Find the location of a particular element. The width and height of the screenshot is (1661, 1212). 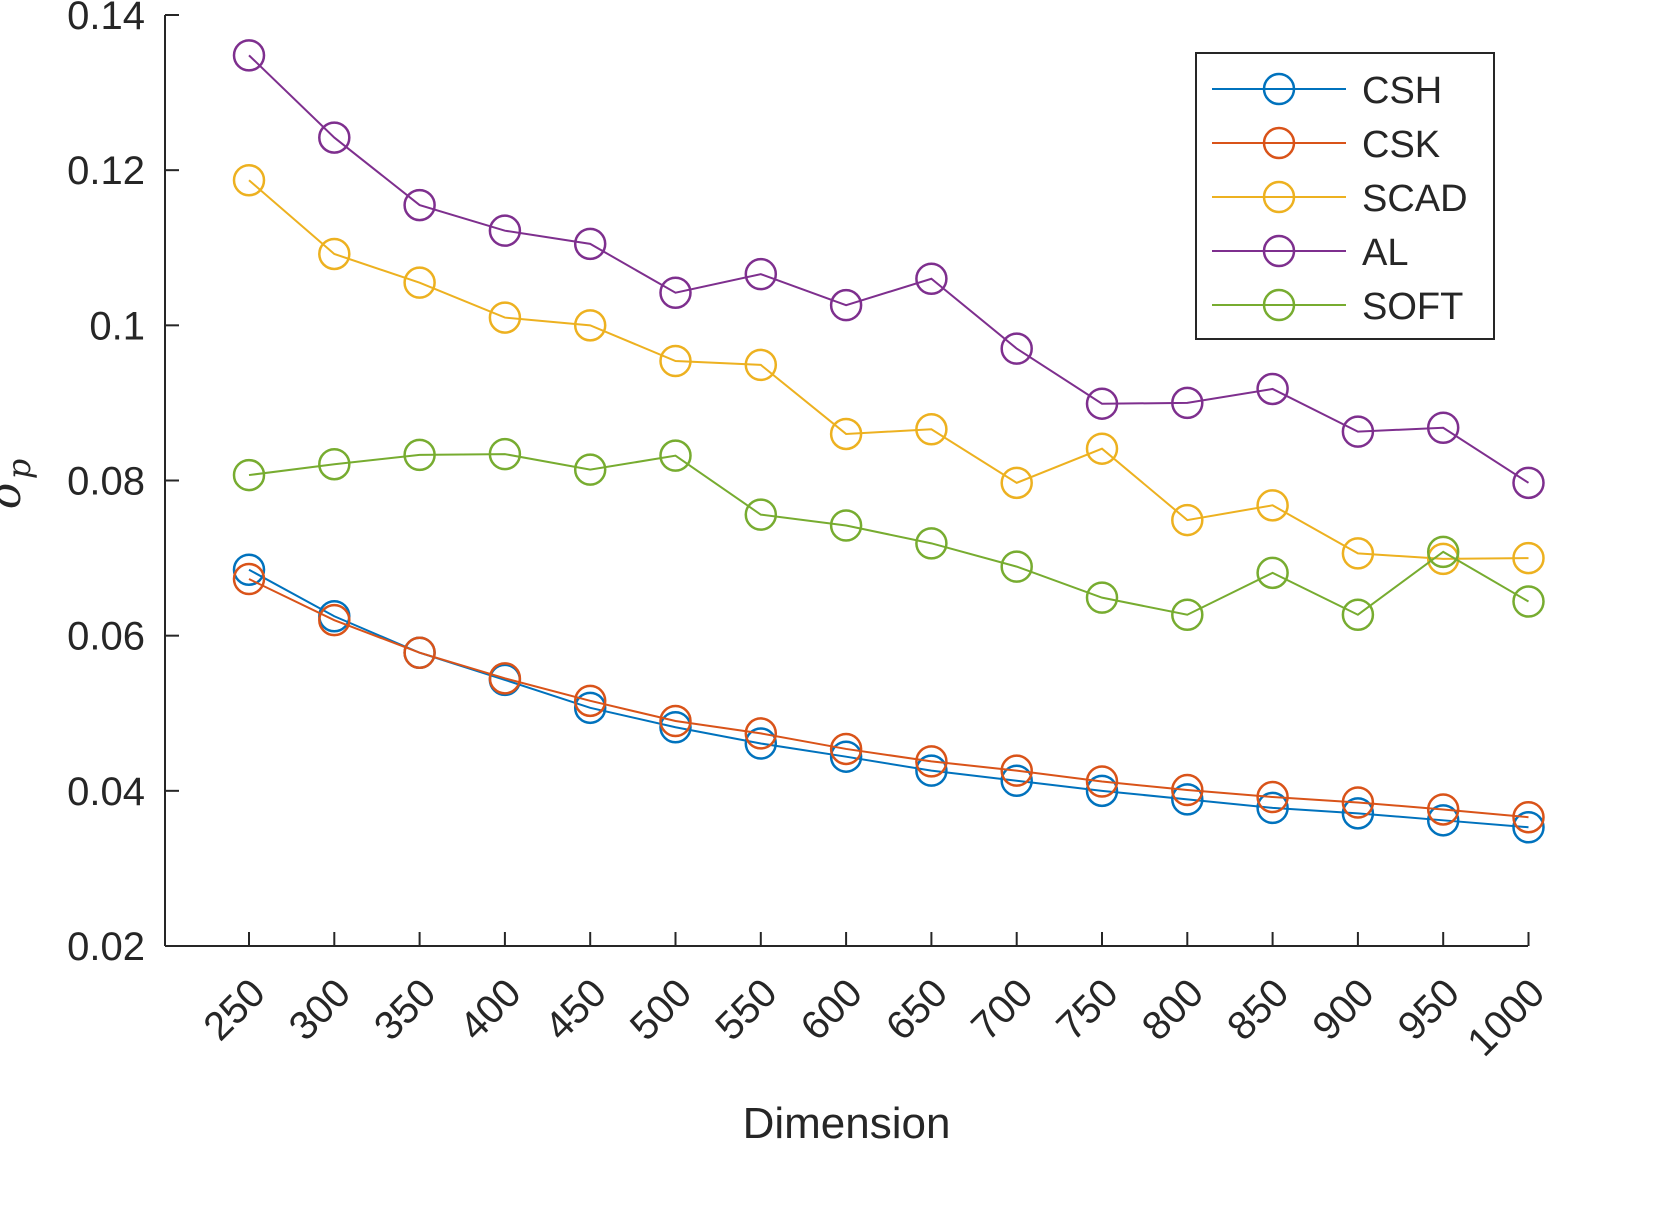

y-tick-label: 0.02 is located at coordinates (106, 947).